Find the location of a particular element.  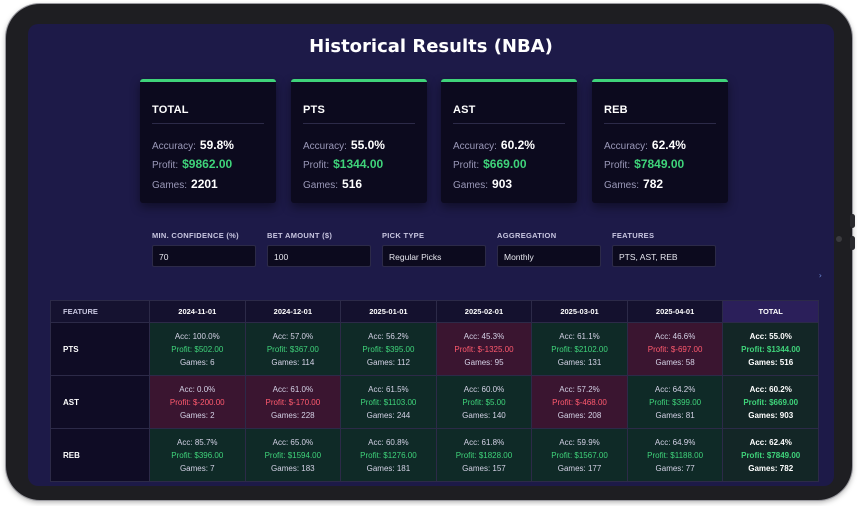

card-title: REB is located at coordinates (616, 110).